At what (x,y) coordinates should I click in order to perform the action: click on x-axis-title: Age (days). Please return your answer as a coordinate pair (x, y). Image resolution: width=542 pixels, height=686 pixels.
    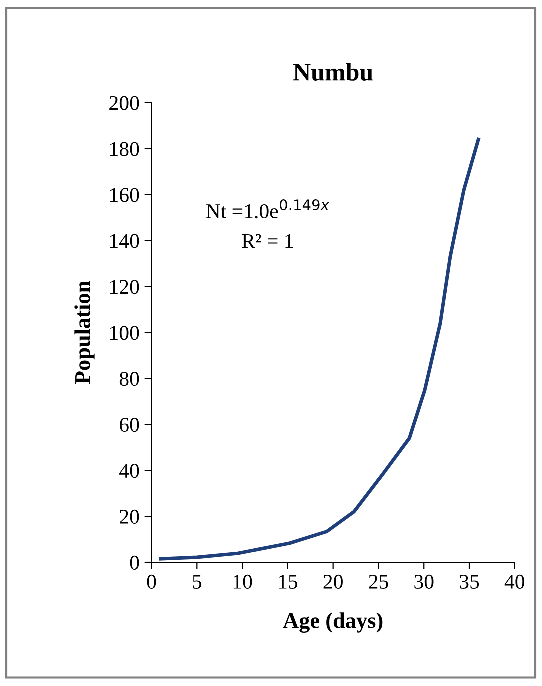
    Looking at the image, I should click on (333, 622).